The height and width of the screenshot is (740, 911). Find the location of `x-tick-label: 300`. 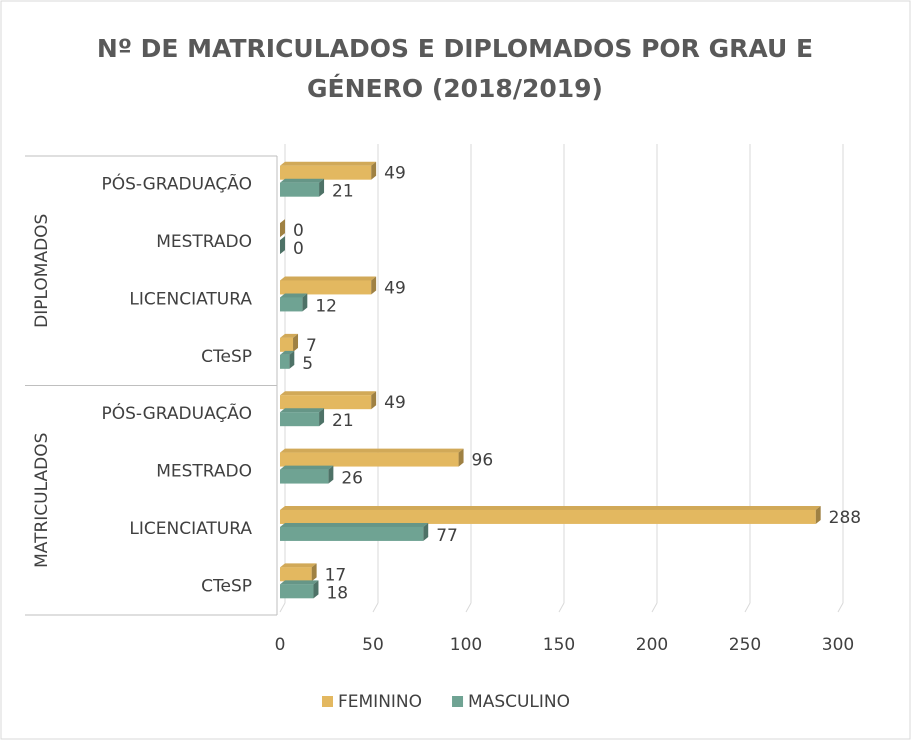

x-tick-label: 300 is located at coordinates (838, 645).